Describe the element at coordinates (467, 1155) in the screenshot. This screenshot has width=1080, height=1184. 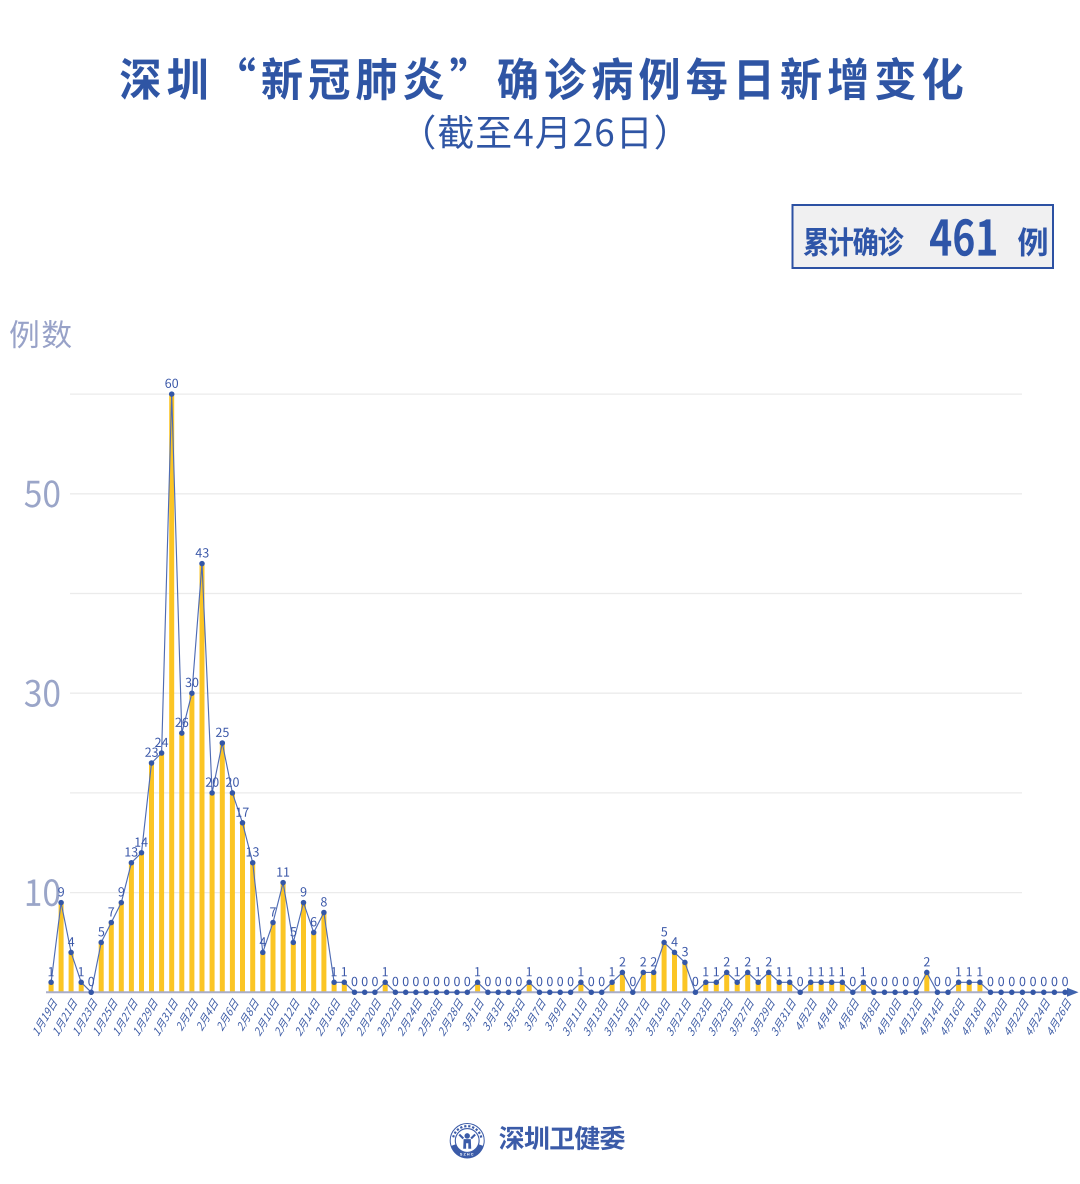
I see `svg-text: SZHC` at that location.